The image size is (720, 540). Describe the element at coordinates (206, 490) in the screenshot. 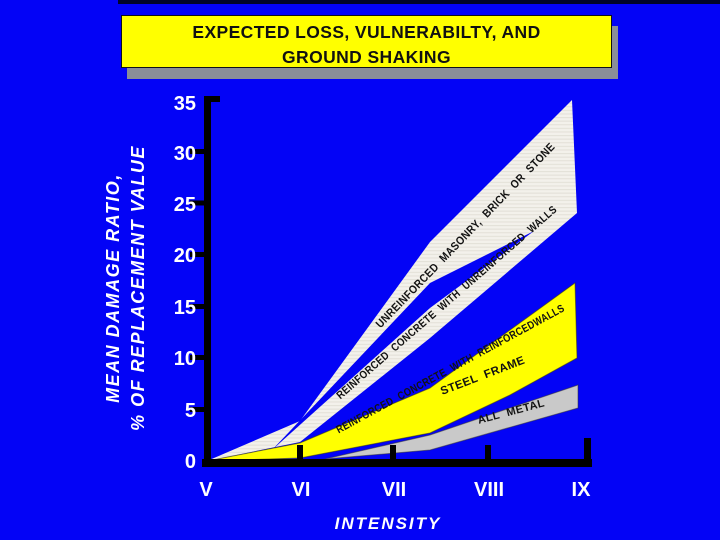

I see `x-tick-label-v: V` at that location.